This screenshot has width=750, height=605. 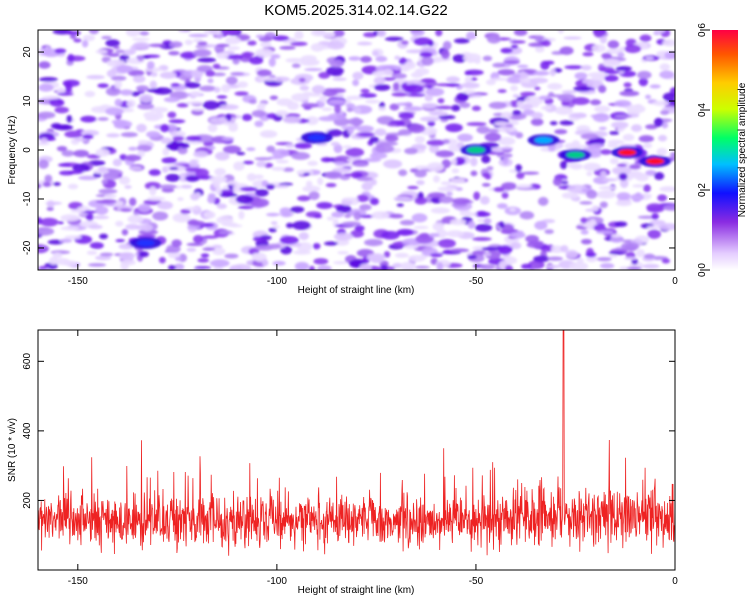 What do you see at coordinates (702, 110) in the screenshot?
I see `colorbar-tick-label: 0.4` at bounding box center [702, 110].